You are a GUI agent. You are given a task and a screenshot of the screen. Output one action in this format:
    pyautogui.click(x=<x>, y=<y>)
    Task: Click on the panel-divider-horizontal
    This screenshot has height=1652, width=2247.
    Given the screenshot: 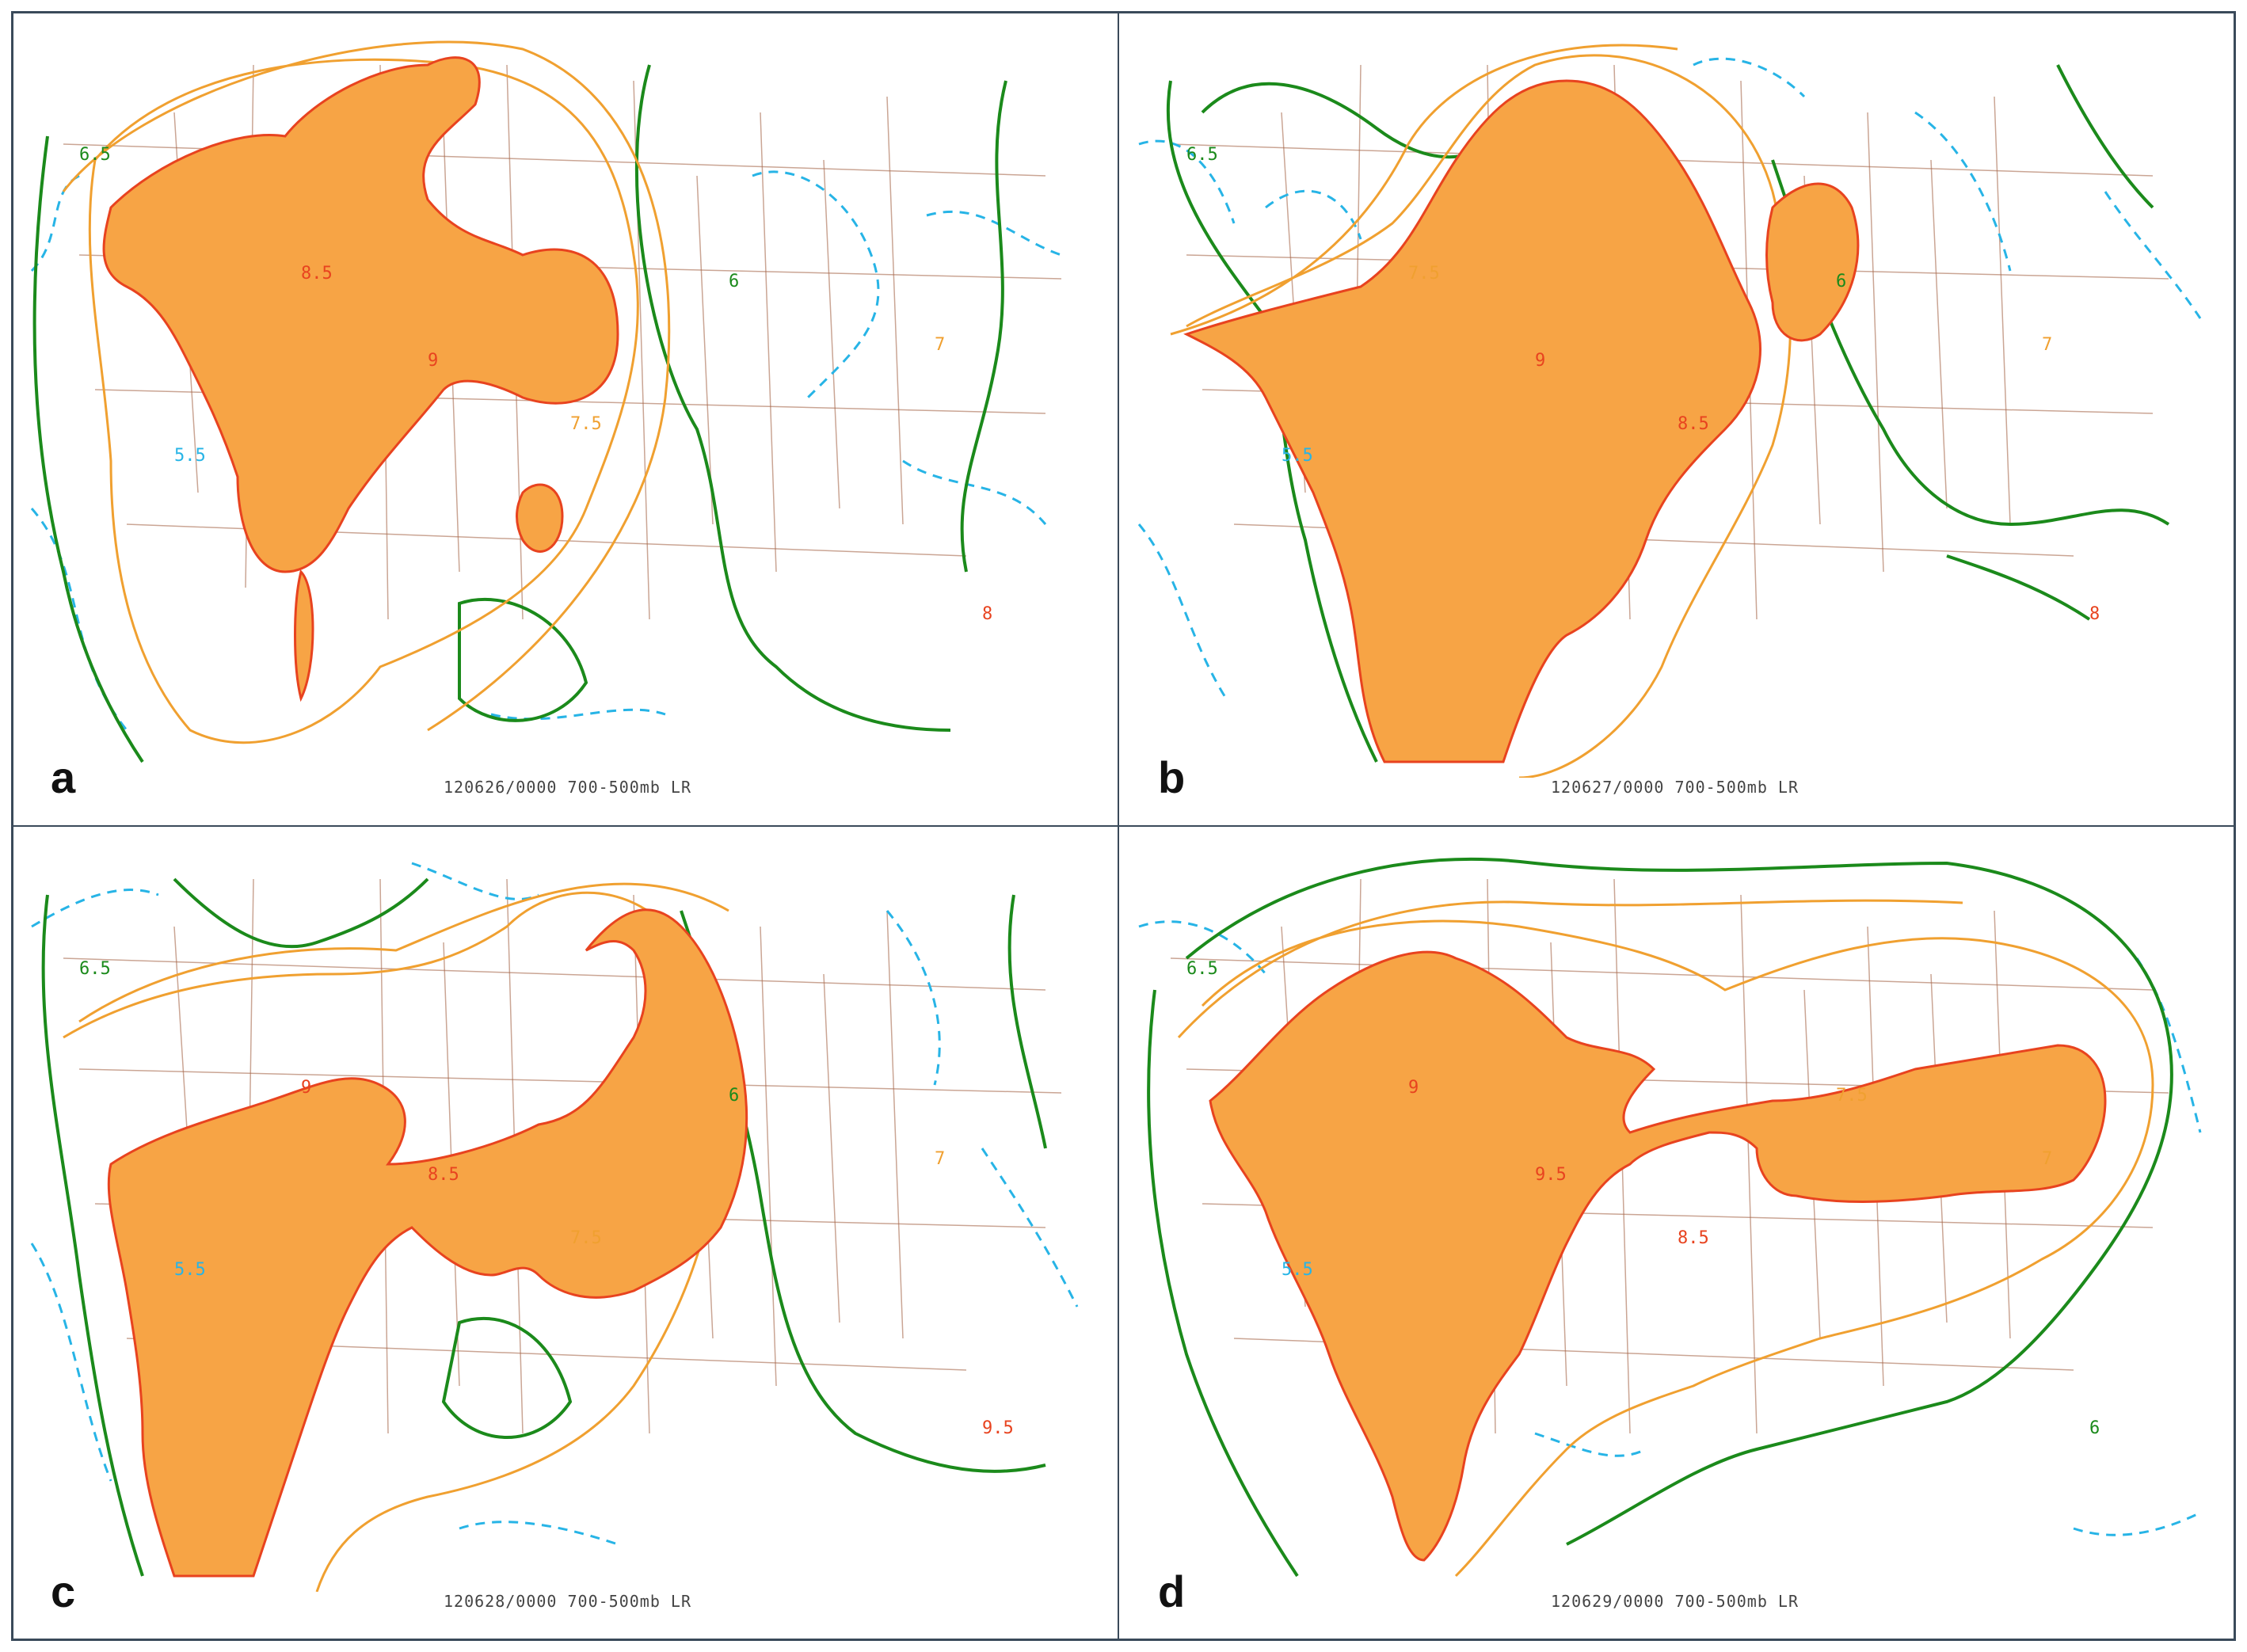 What is the action you would take?
    pyautogui.click(x=1123, y=826)
    